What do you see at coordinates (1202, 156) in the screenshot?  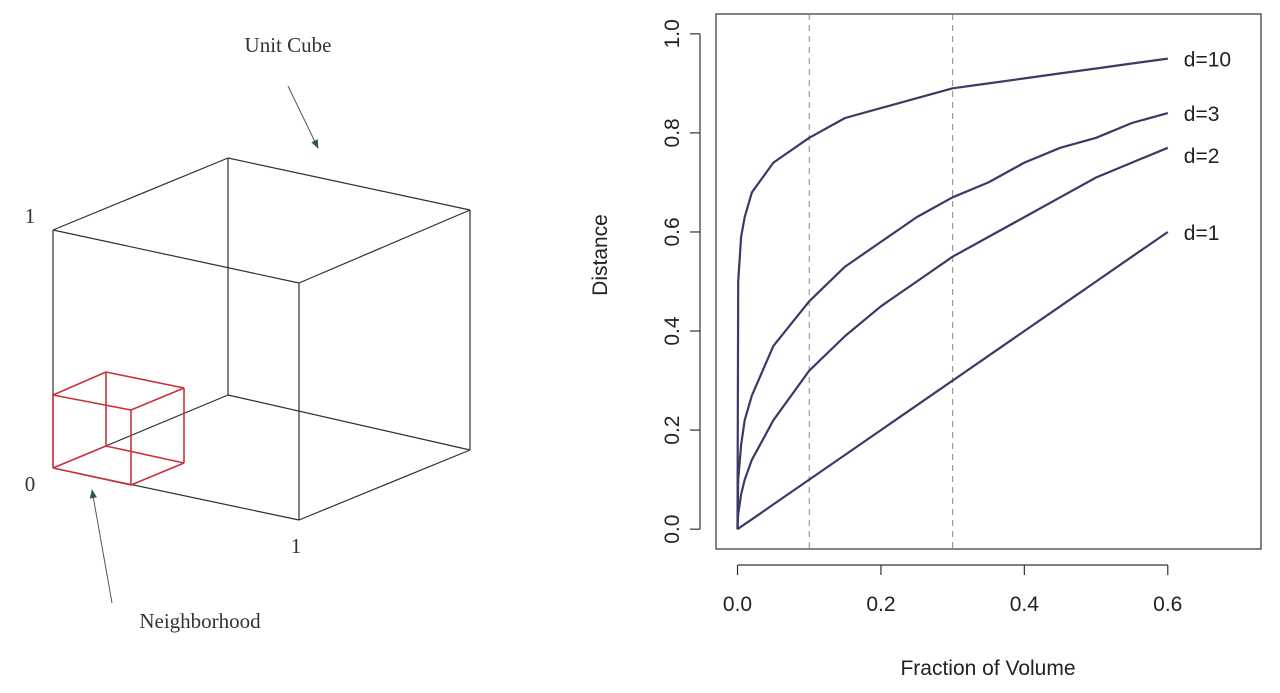 I see `series-label: d=2` at bounding box center [1202, 156].